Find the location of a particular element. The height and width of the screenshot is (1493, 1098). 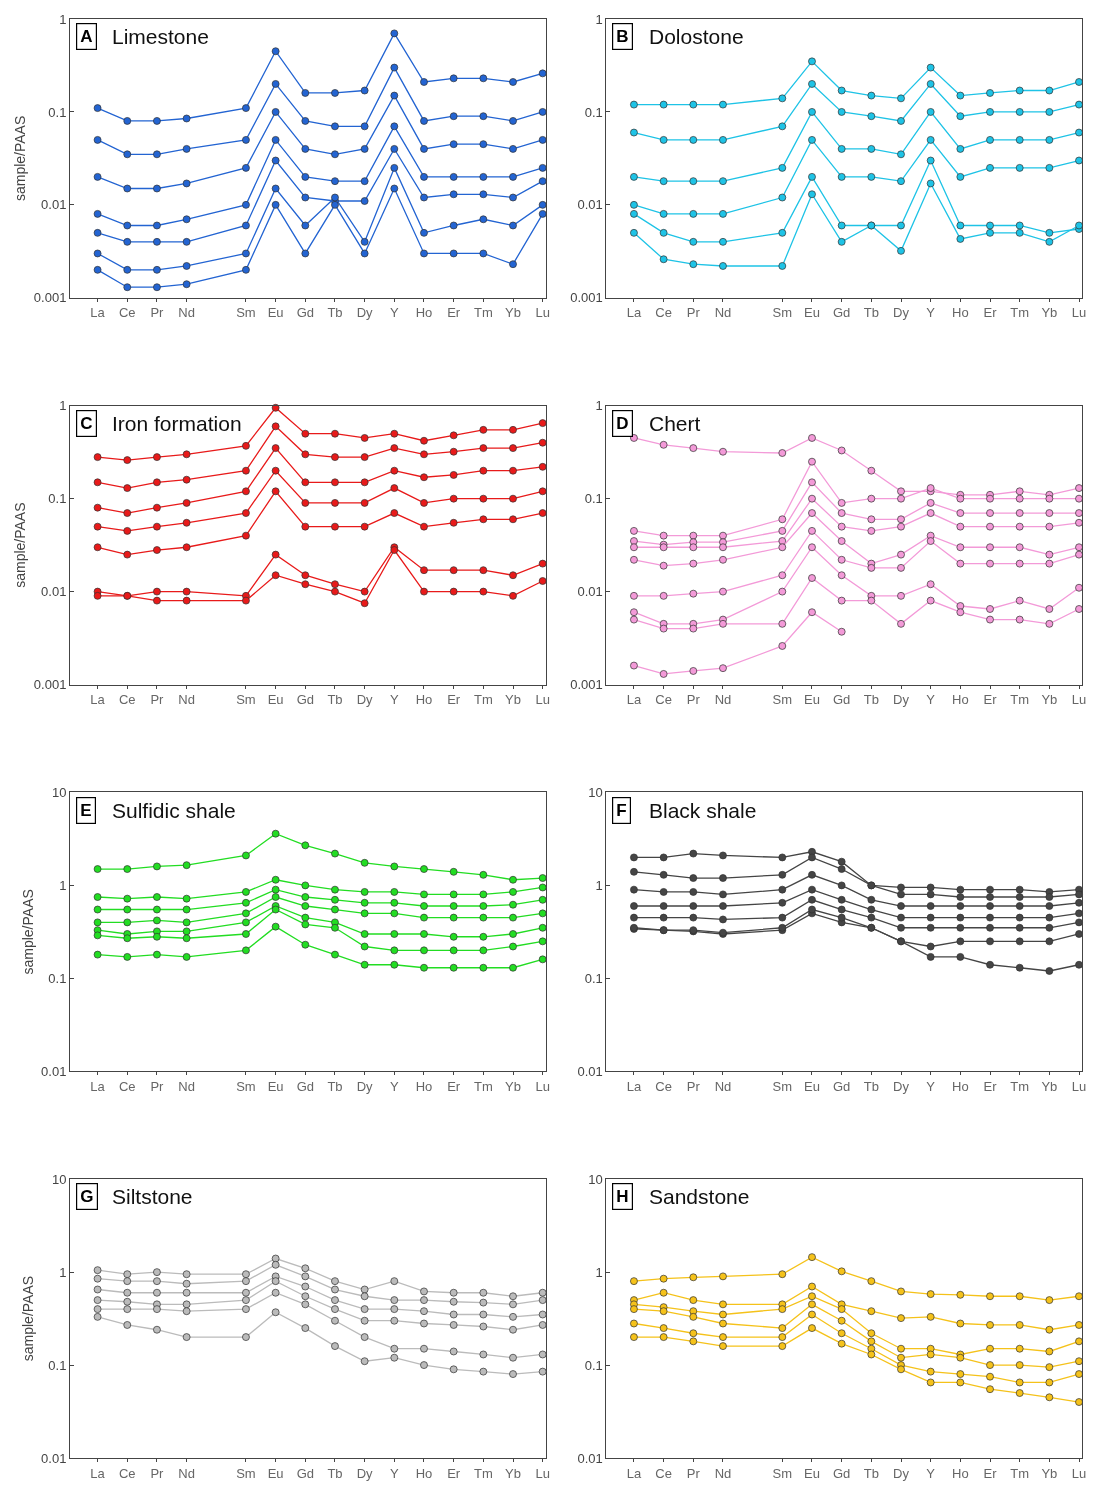

x-tick-label: Lu is located at coordinates (542, 1473).